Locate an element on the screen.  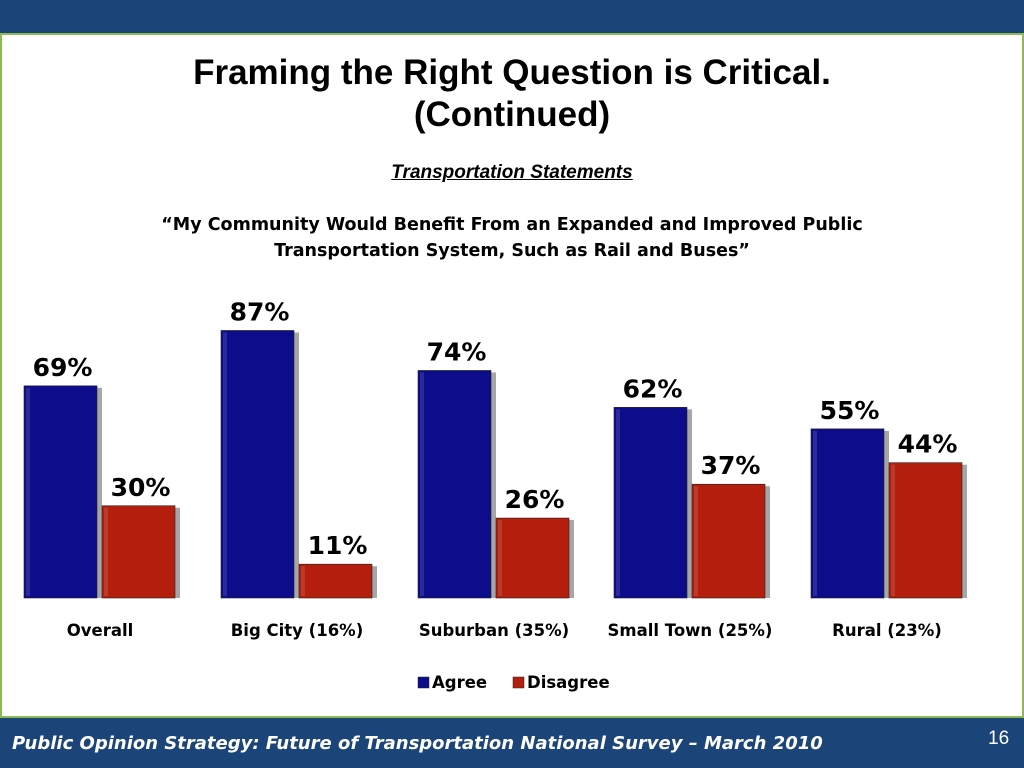
title-line-1: Framing the Right Question is Critical. is located at coordinates (512, 72).